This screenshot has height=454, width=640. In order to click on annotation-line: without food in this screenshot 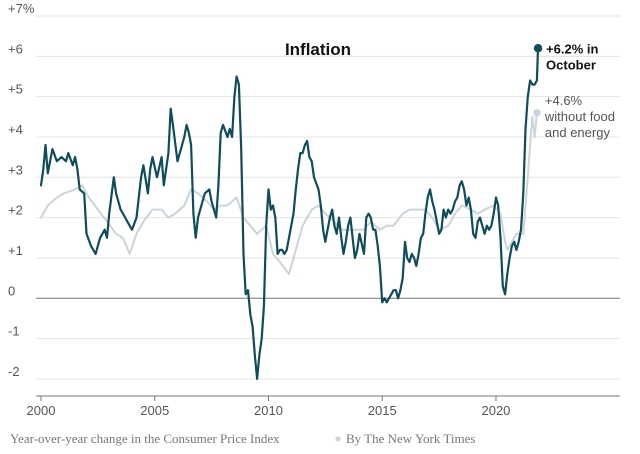, I will do `click(579, 116)`.